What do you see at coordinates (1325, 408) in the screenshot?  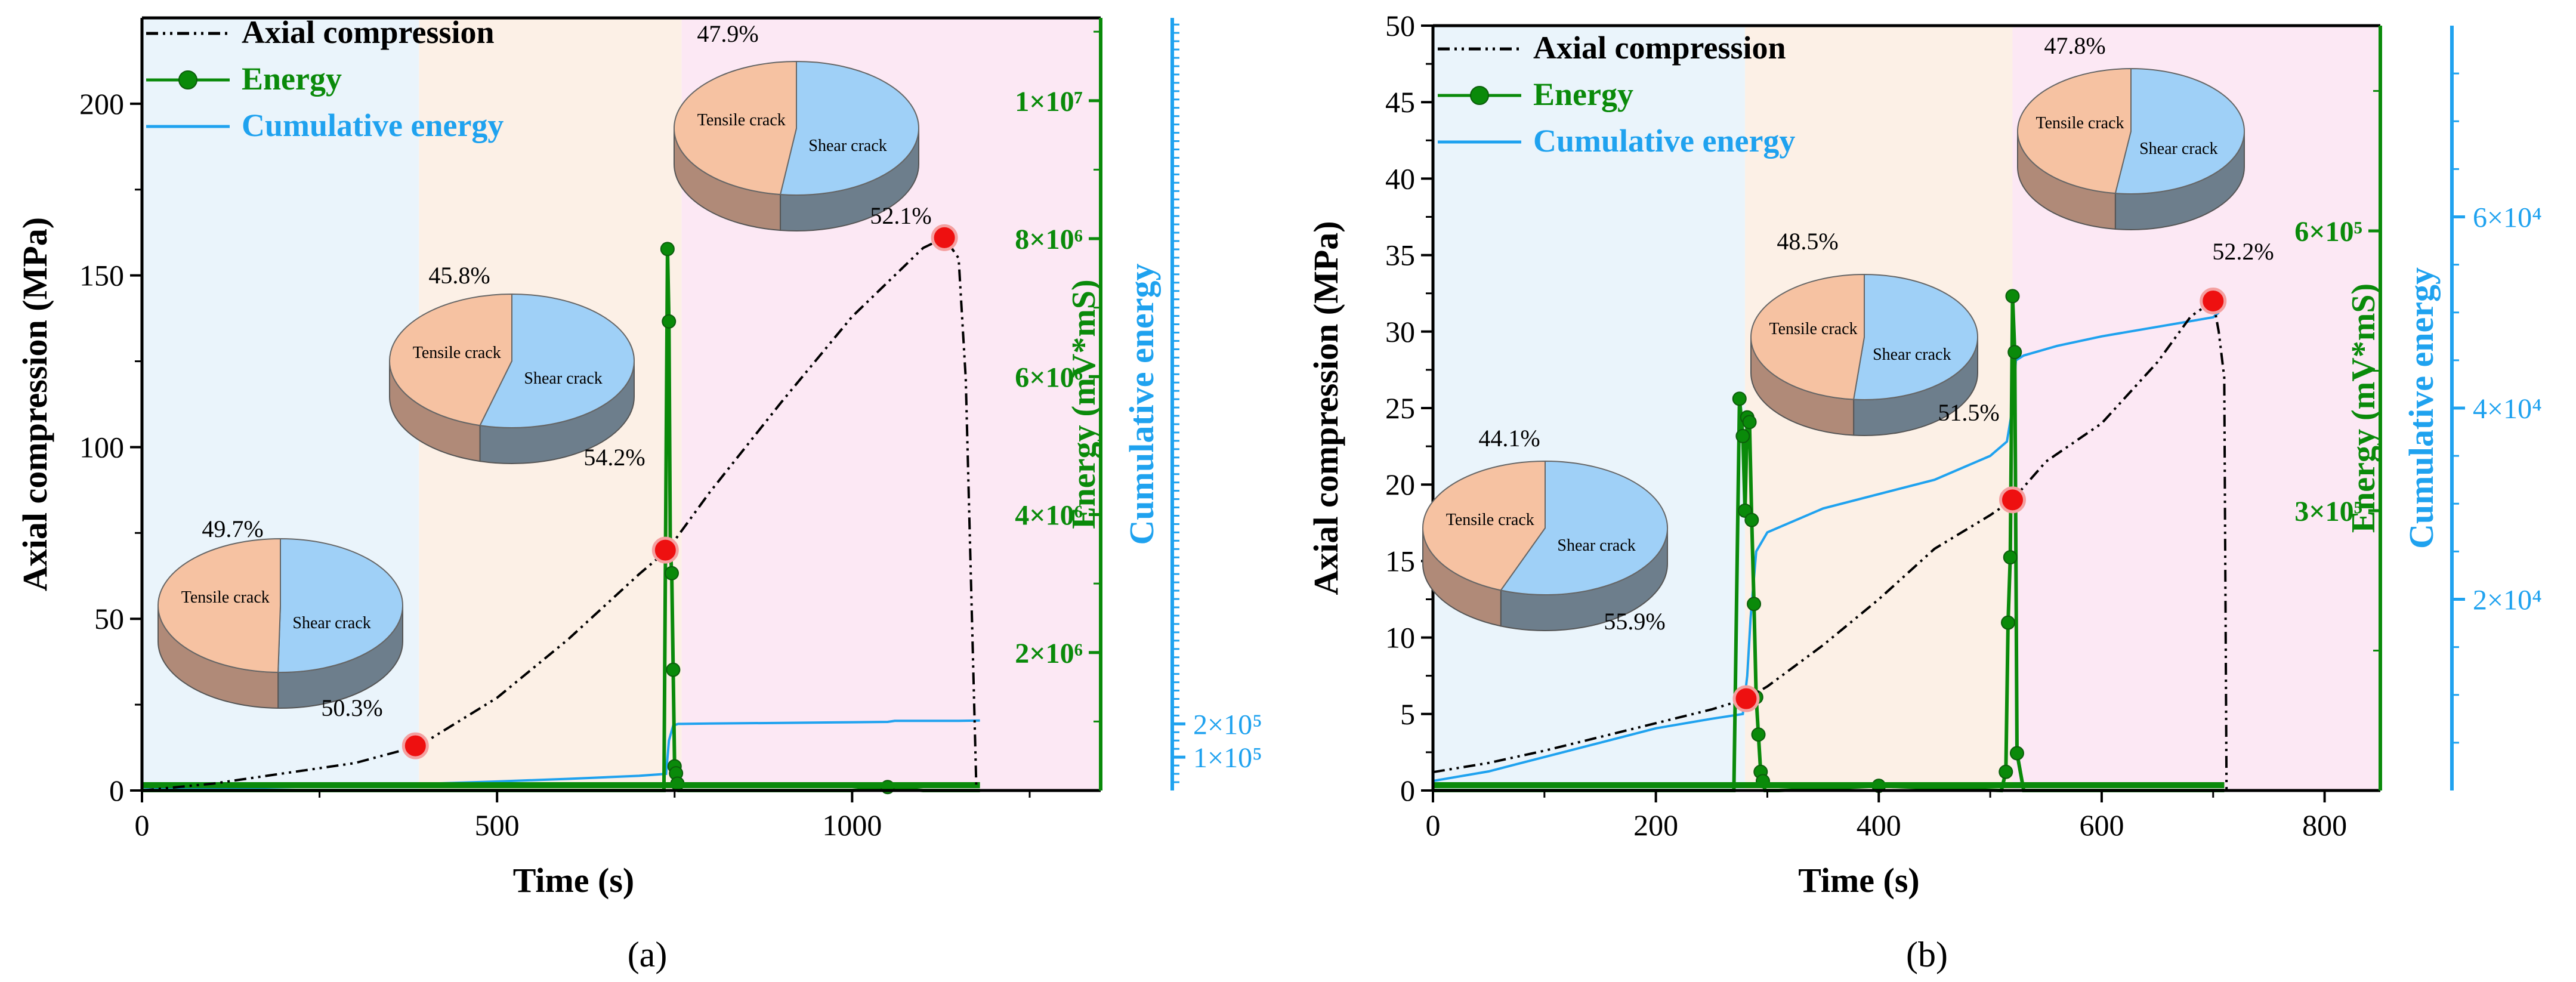 I see `y-axis-title: Axial compression (MPa)` at bounding box center [1325, 408].